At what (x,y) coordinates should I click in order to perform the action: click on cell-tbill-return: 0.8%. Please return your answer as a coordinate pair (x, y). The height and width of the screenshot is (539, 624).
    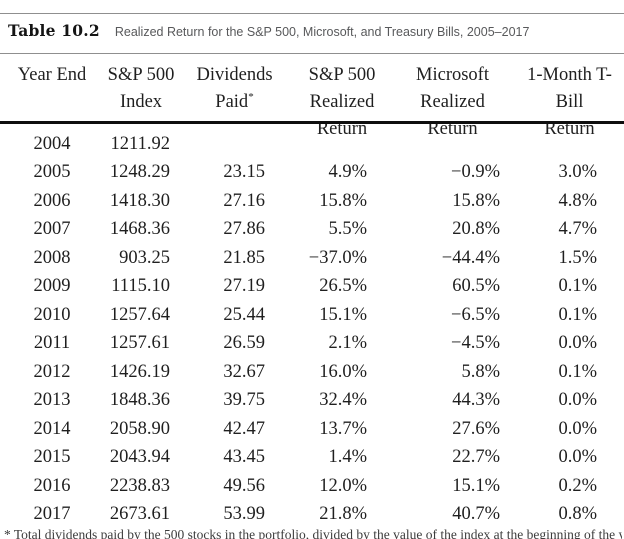
    Looking at the image, I should click on (577, 514).